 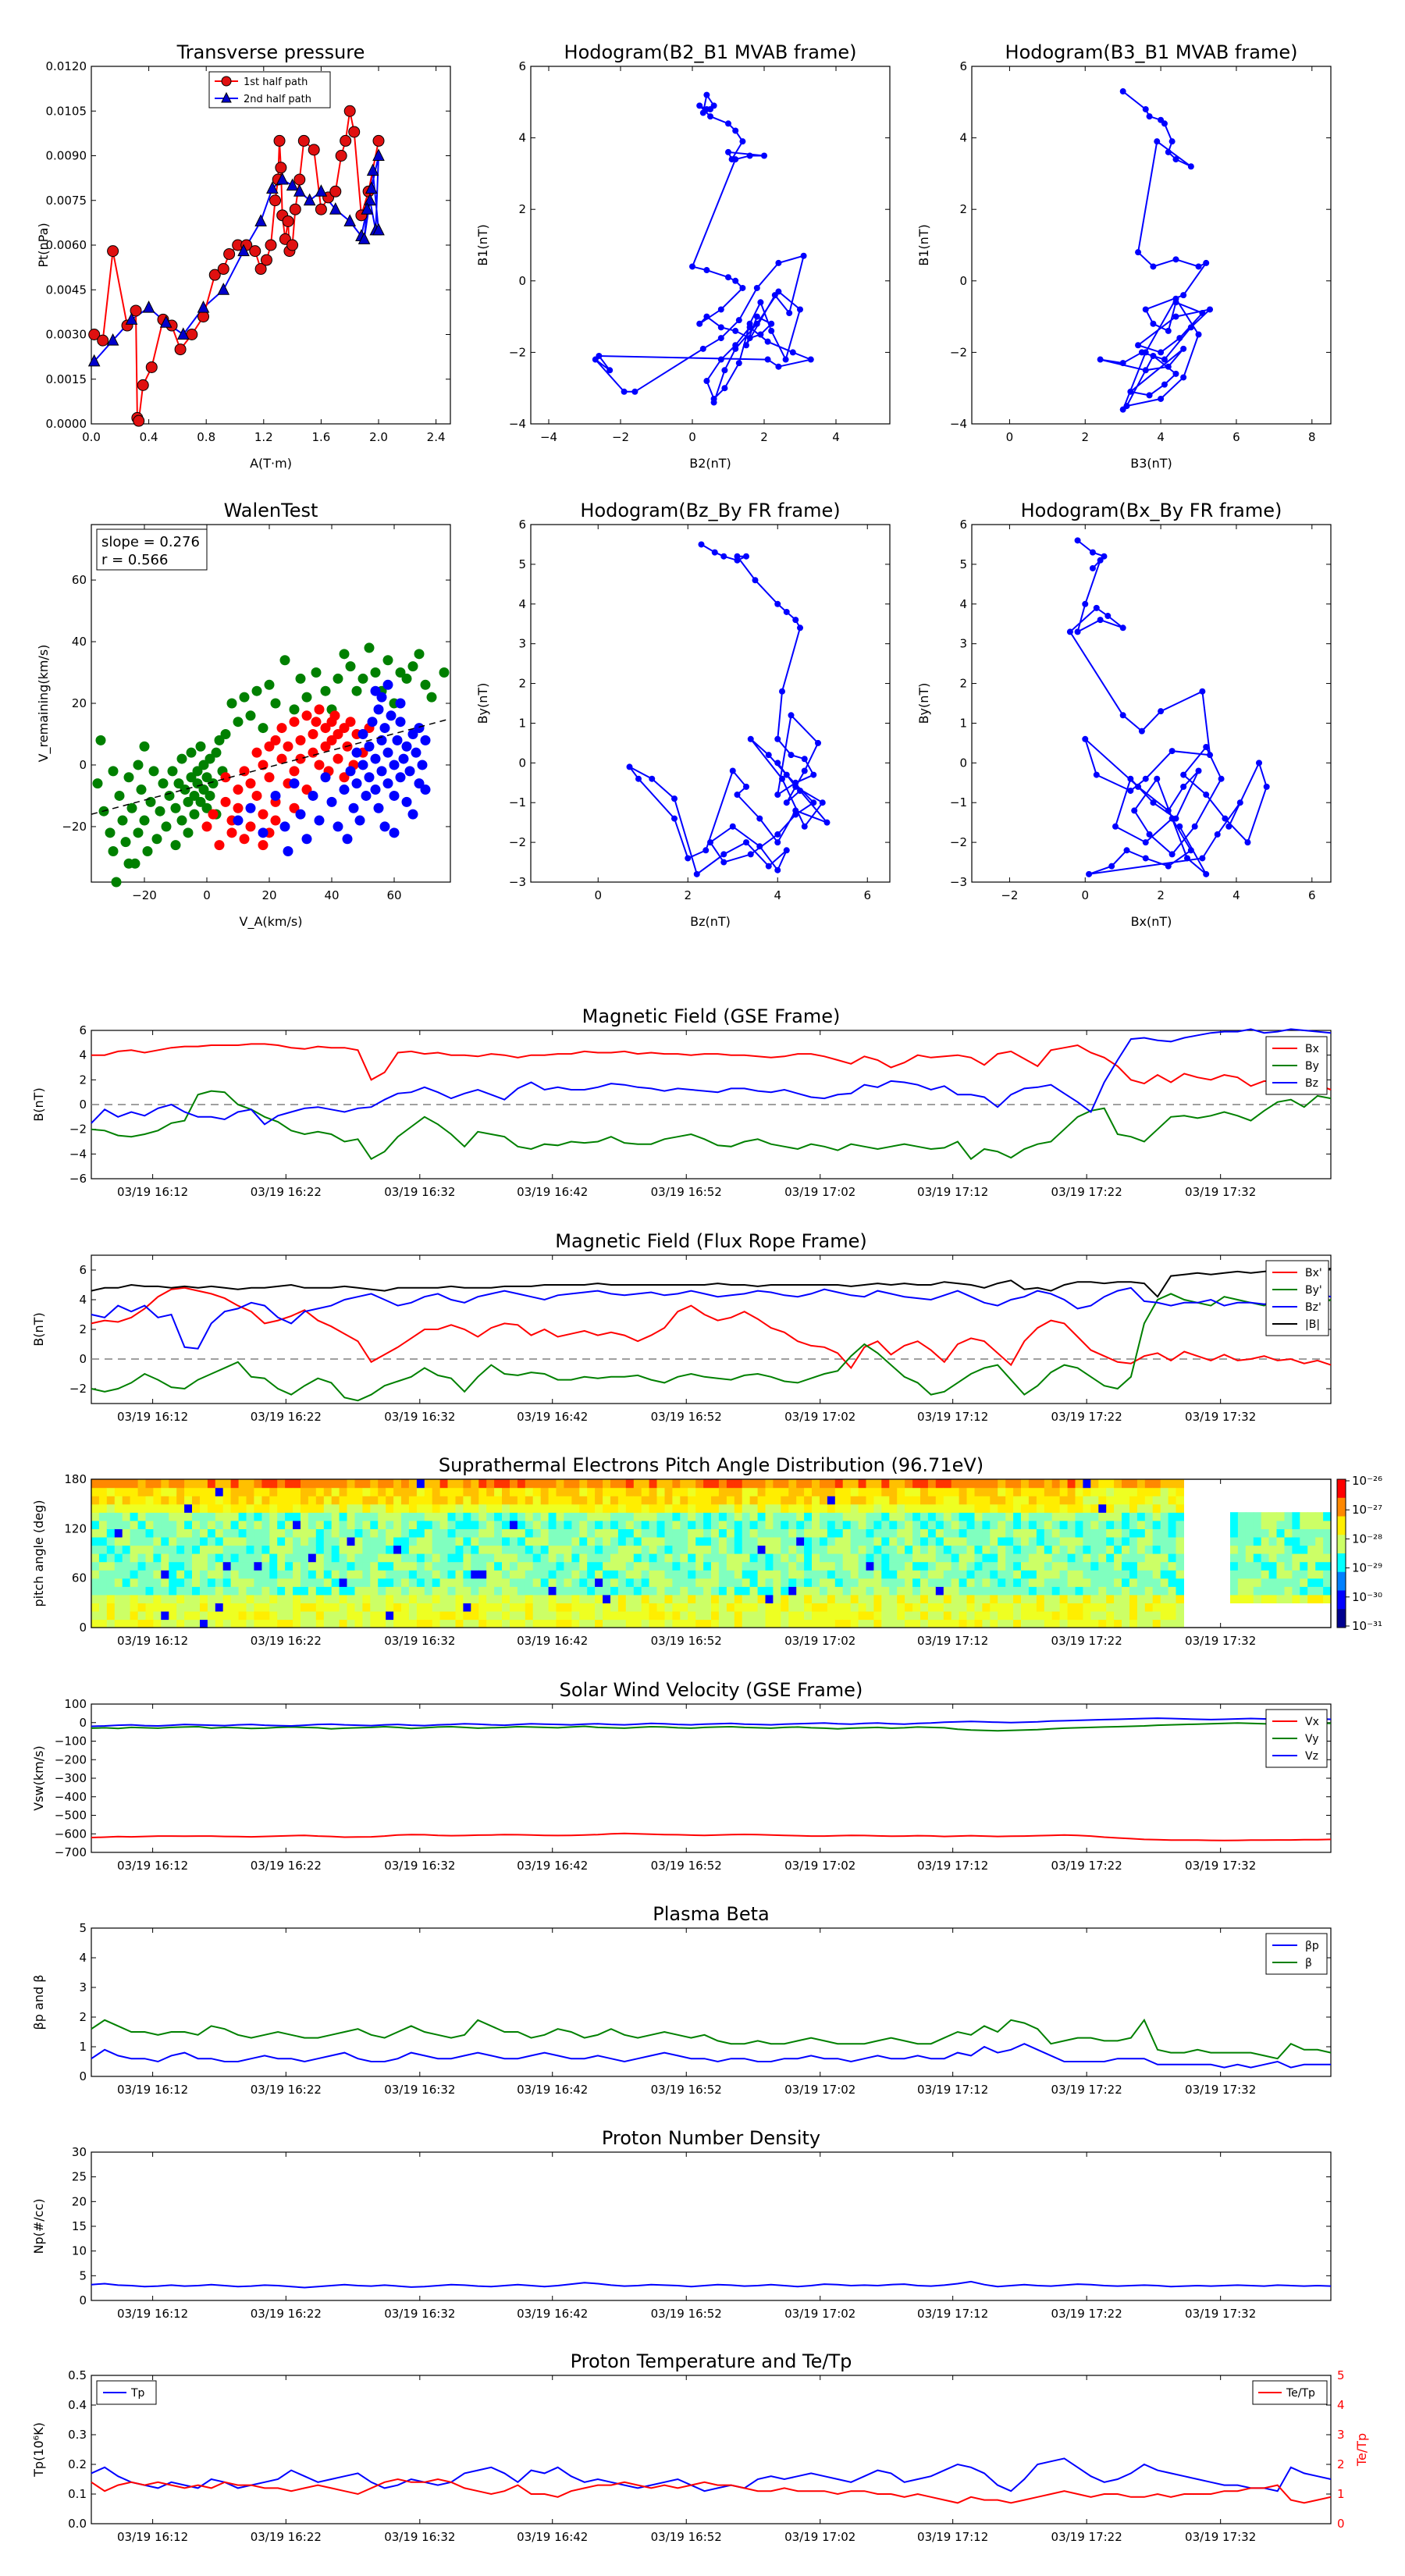 I want to click on time-tick-label: 03/19 16:32, so click(x=419, y=1866).